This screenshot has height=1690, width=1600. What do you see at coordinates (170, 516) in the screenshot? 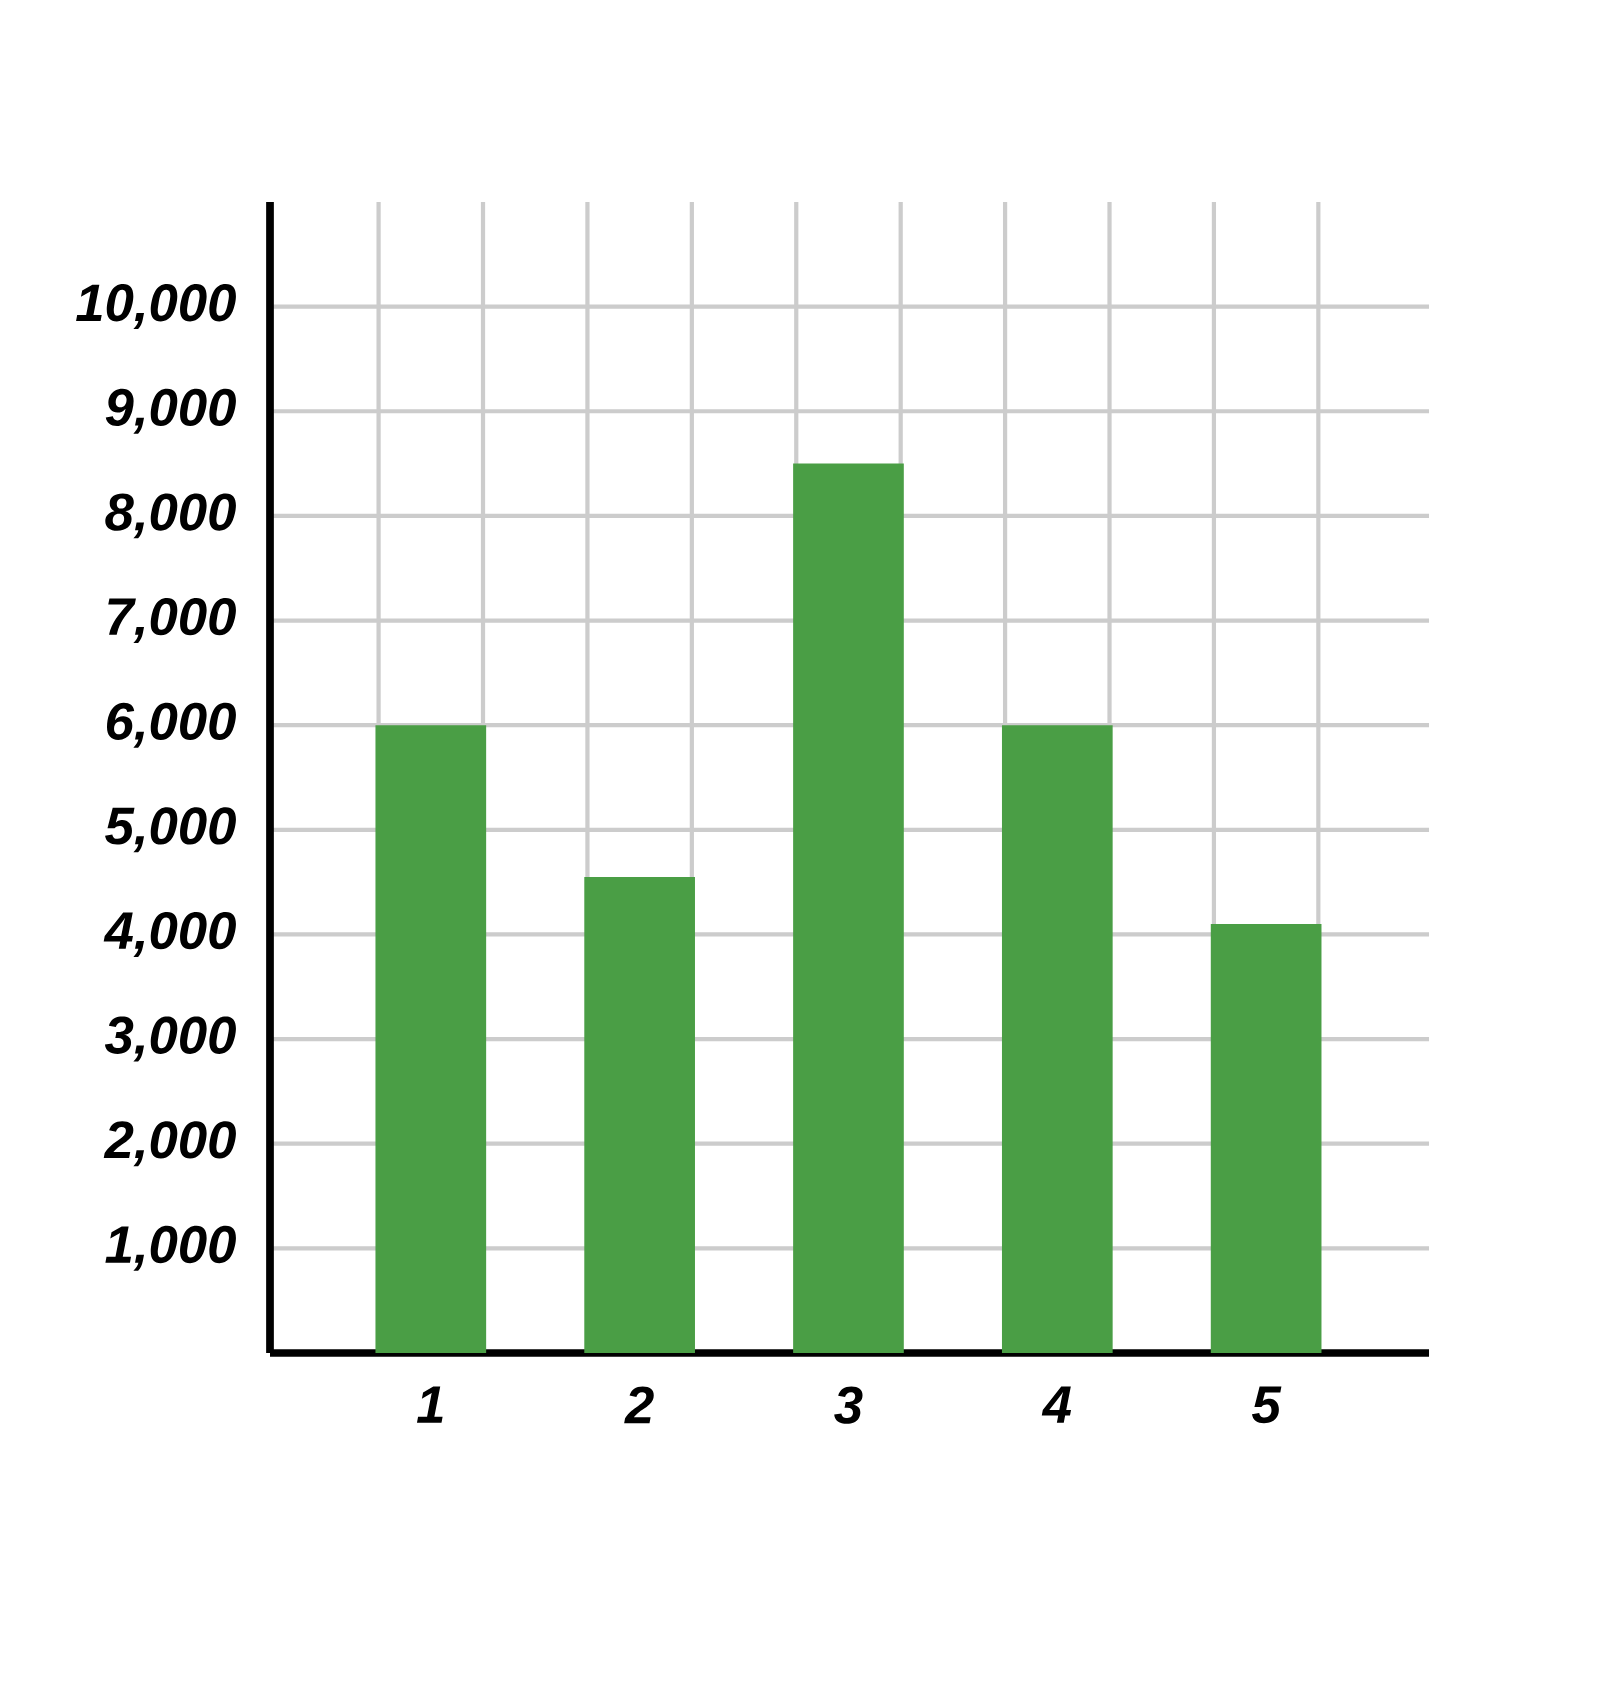
I see `y-tick-label: 8,000` at bounding box center [170, 516].